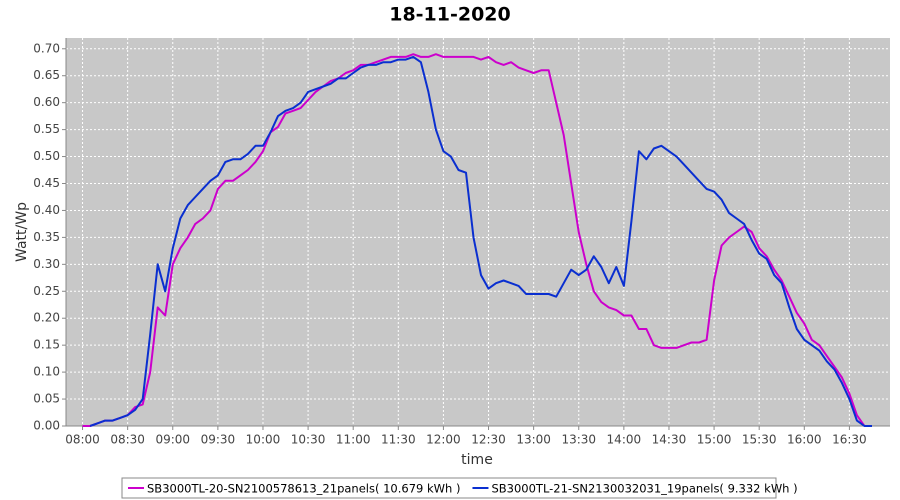  I want to click on x-tick-label: 08:30, so click(127, 440).